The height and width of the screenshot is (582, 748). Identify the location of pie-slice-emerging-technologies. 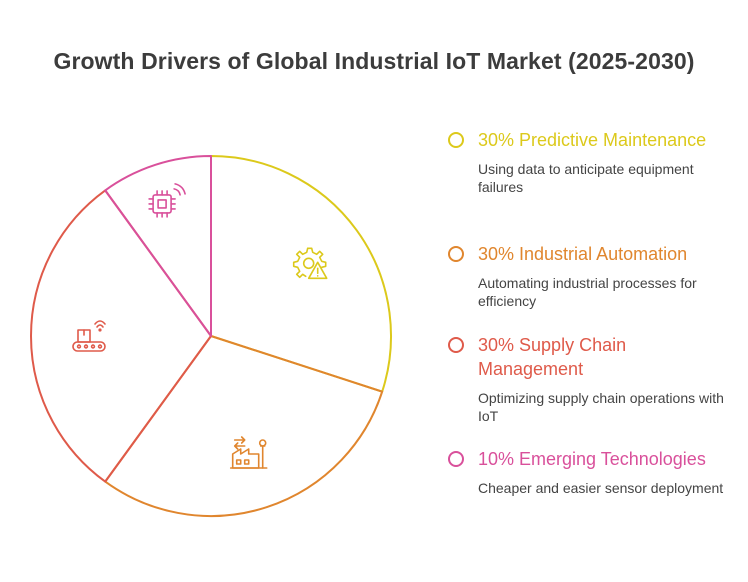
(158, 246).